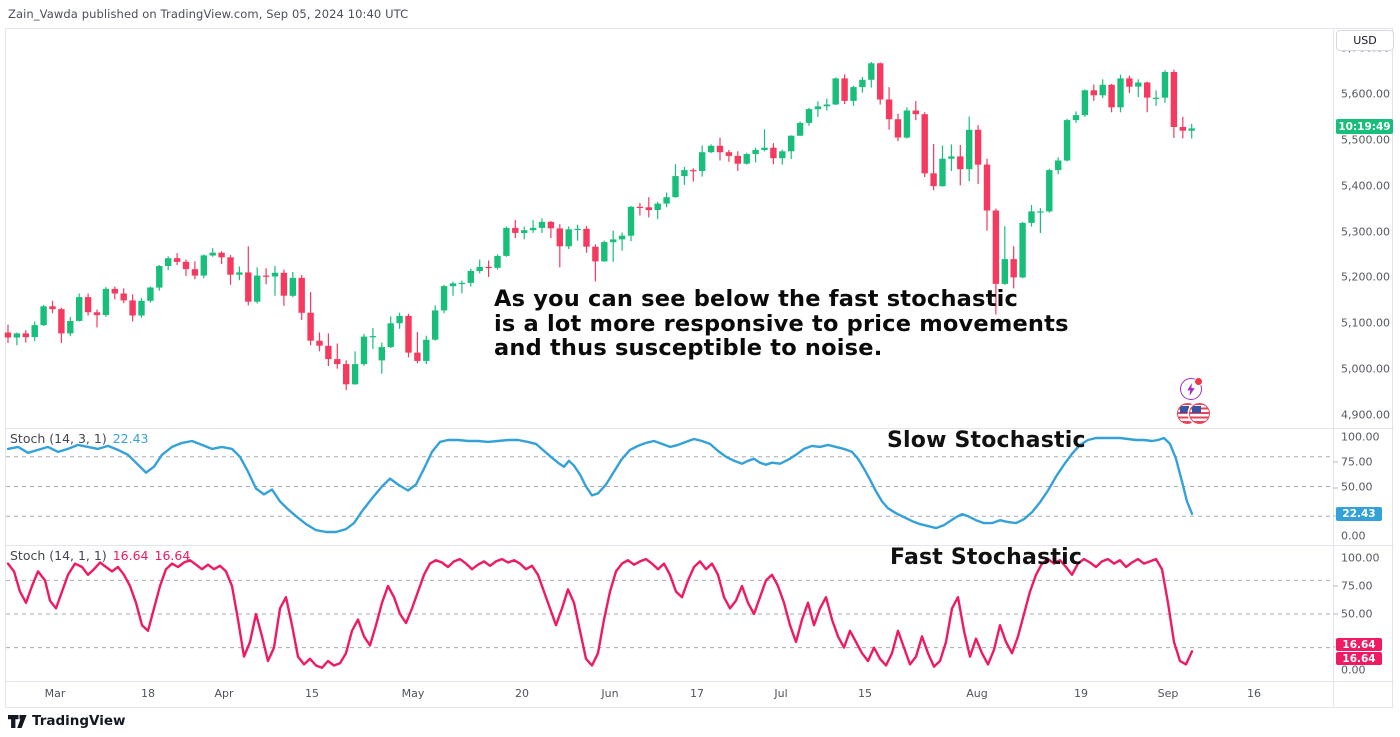  I want to click on time-axis-label: 19, so click(1081, 693).